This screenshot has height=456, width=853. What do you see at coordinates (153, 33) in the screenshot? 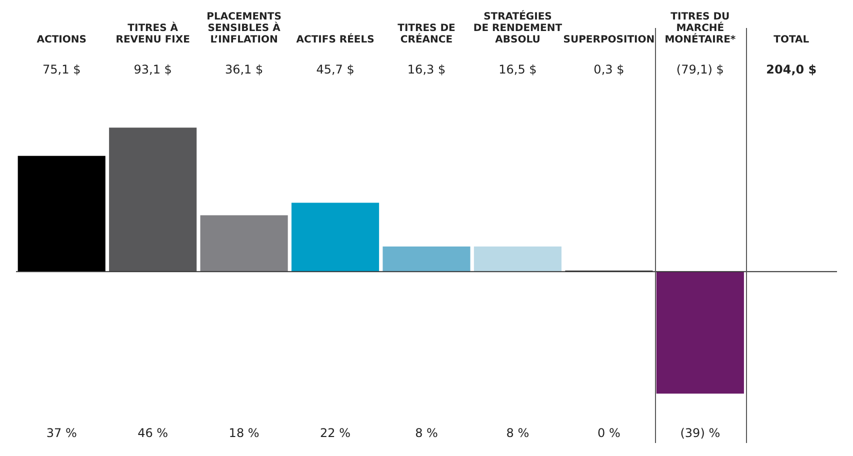
I see `x-tick-label: TITRES À REVENU FIXE` at bounding box center [153, 33].